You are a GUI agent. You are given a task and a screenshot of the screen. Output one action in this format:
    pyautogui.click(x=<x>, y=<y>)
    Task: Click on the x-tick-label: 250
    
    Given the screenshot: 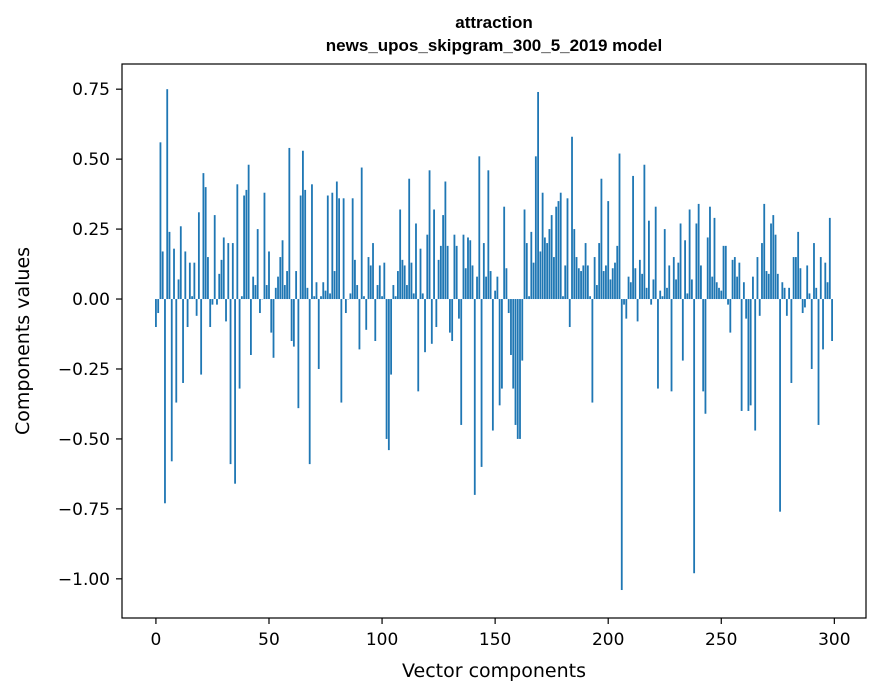 What is the action you would take?
    pyautogui.click(x=721, y=640)
    